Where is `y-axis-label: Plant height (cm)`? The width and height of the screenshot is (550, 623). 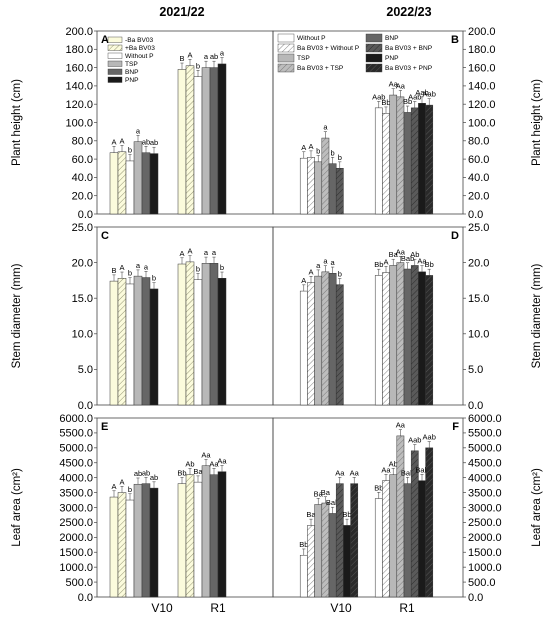
y-axis-label: Plant height (cm) is located at coordinates (17, 122).